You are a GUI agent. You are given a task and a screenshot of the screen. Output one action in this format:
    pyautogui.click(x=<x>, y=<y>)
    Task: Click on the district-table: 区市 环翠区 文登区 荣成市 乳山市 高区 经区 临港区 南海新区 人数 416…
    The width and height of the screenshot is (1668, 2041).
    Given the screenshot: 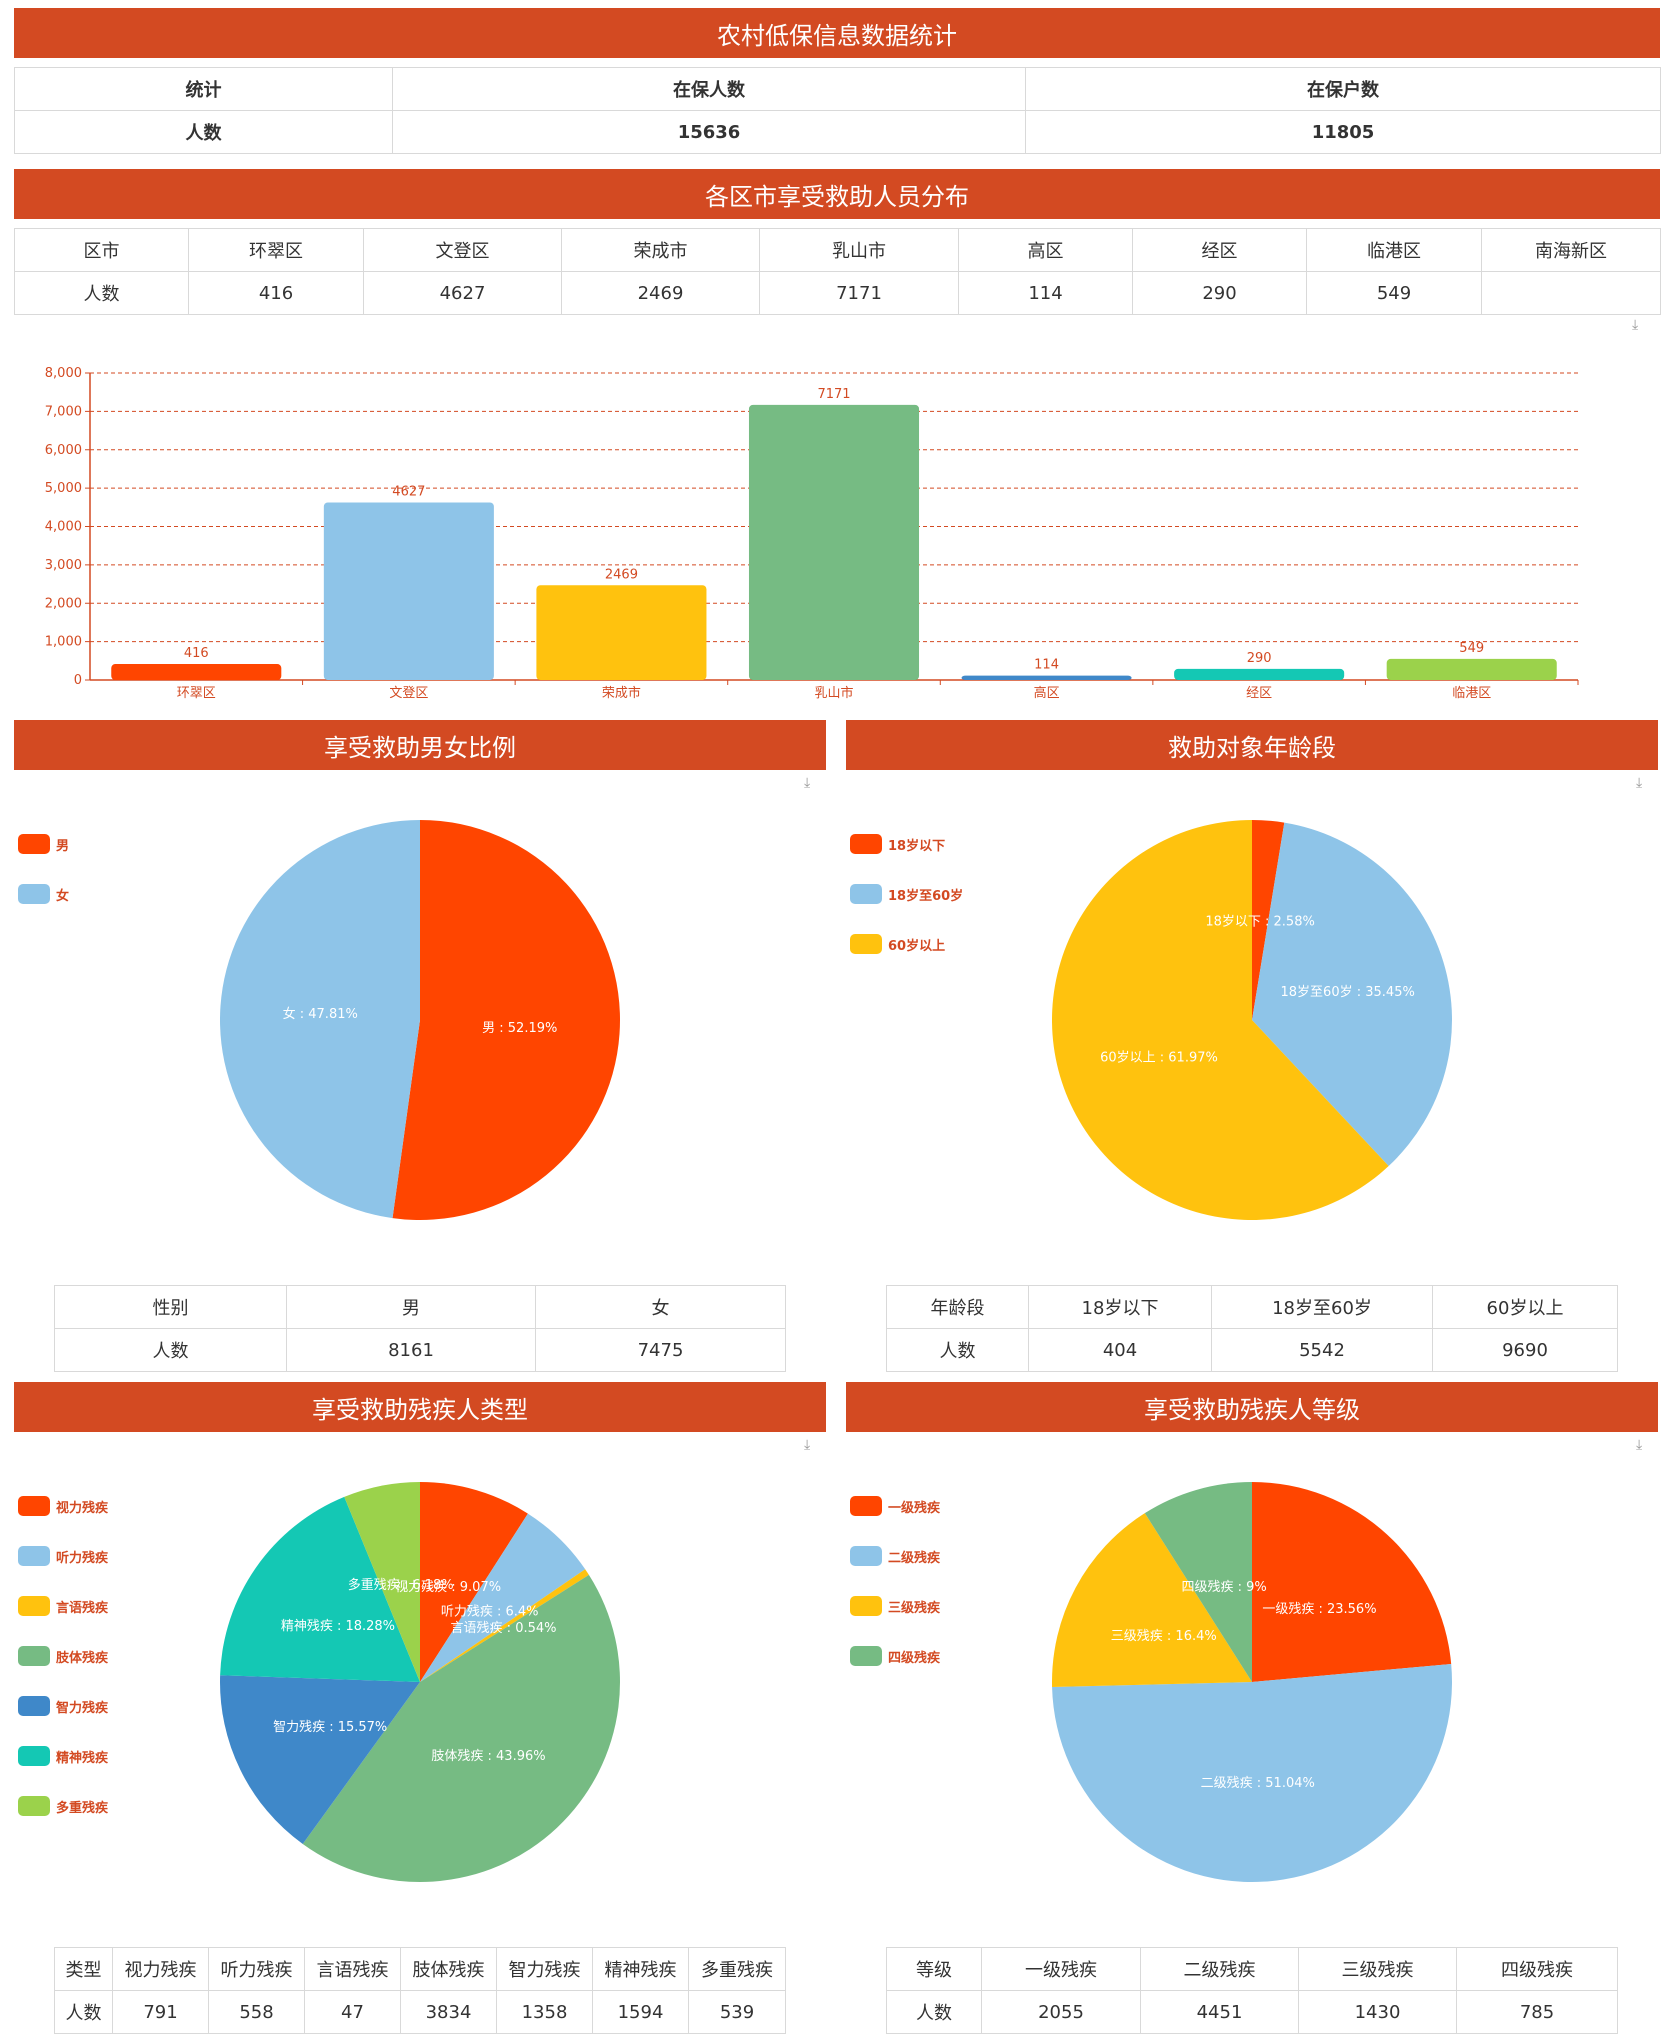 What is the action you would take?
    pyautogui.click(x=837, y=271)
    